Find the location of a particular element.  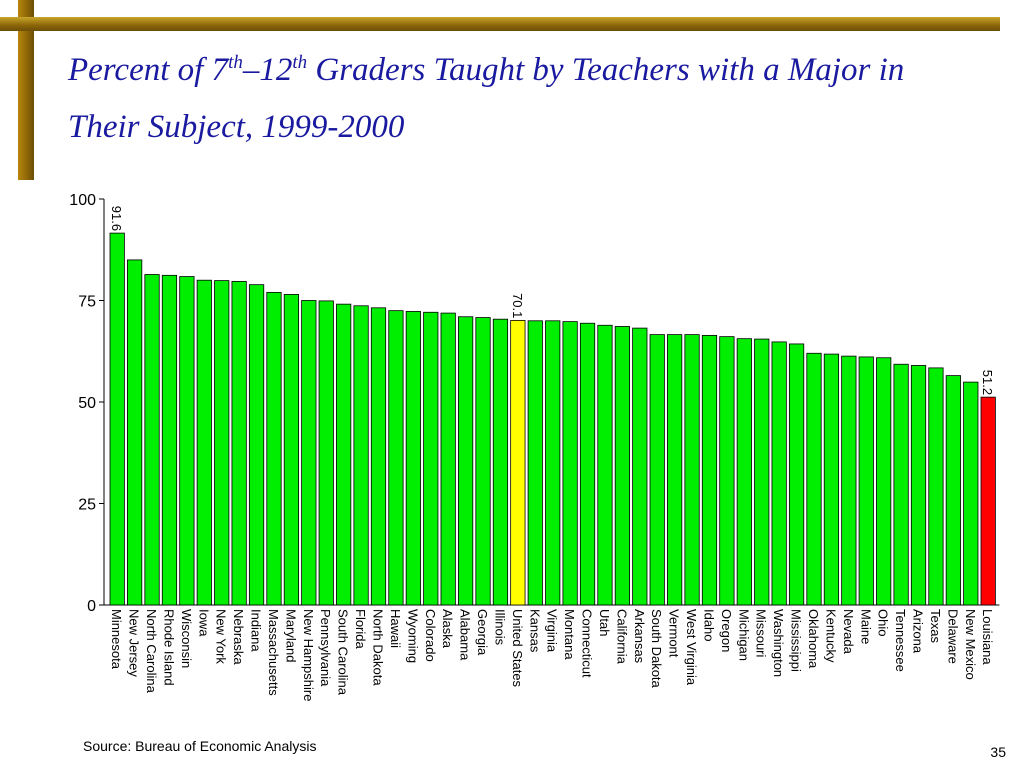

decorative-vertical-bar is located at coordinates (26, 90).